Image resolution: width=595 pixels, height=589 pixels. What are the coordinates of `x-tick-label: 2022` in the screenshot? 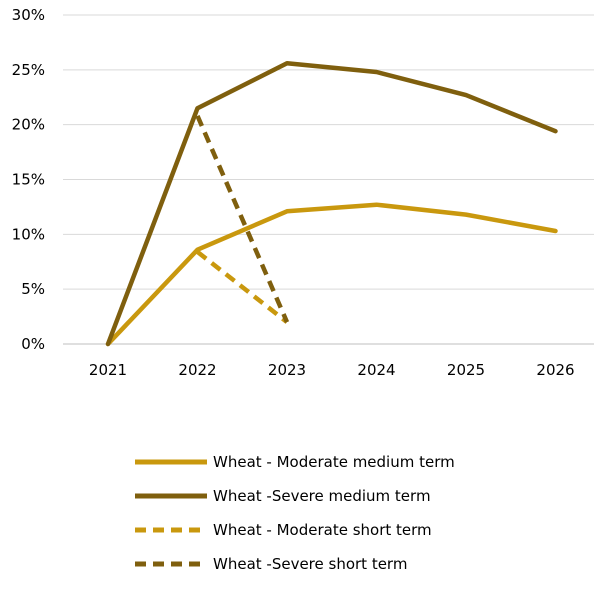 It's located at (197, 370).